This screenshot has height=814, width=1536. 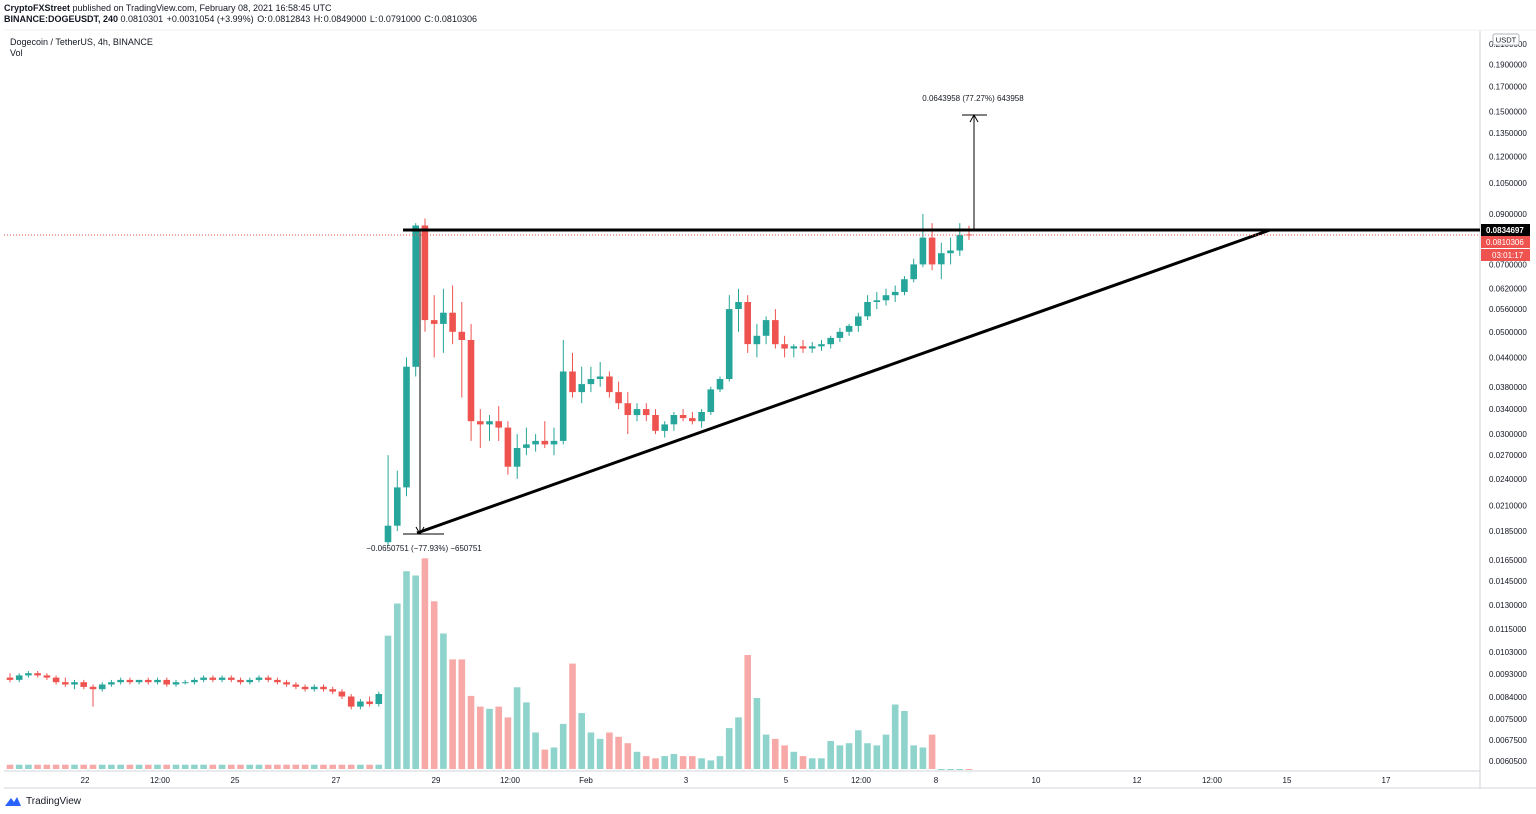 What do you see at coordinates (16, 53) in the screenshot?
I see `volume-label: Vol` at bounding box center [16, 53].